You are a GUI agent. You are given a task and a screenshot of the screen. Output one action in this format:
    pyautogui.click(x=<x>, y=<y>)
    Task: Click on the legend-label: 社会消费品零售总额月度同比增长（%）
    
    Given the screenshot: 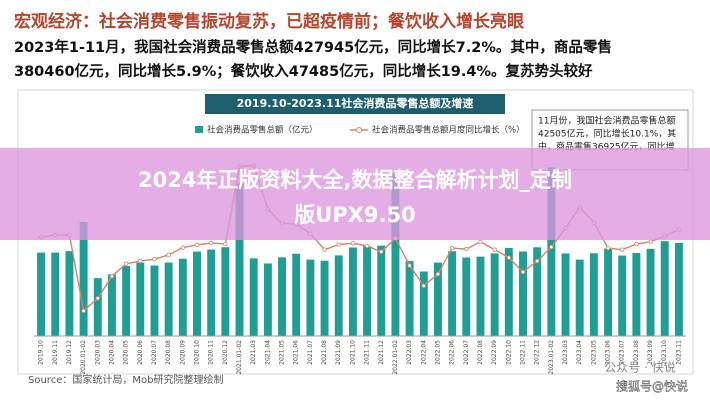 What is the action you would take?
    pyautogui.click(x=448, y=130)
    